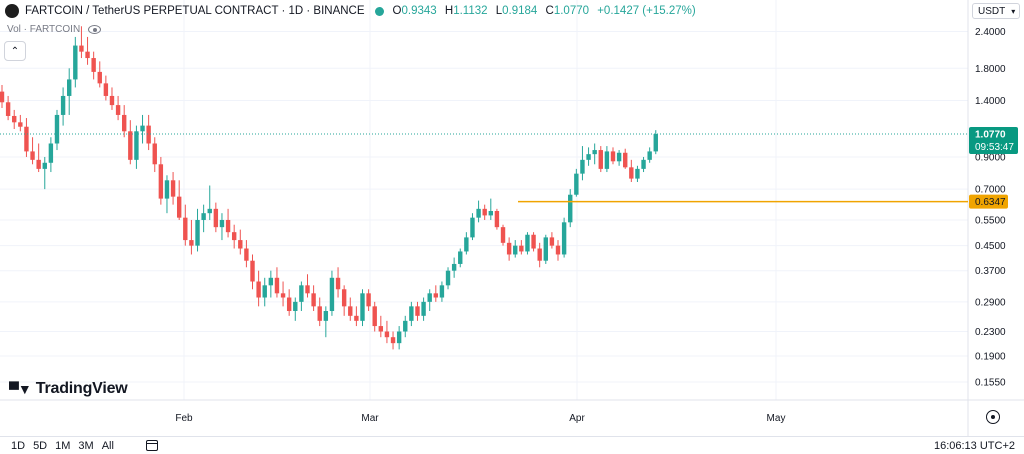  Describe the element at coordinates (1013, 11) in the screenshot. I see `chevron-down-icon: ▾` at that location.